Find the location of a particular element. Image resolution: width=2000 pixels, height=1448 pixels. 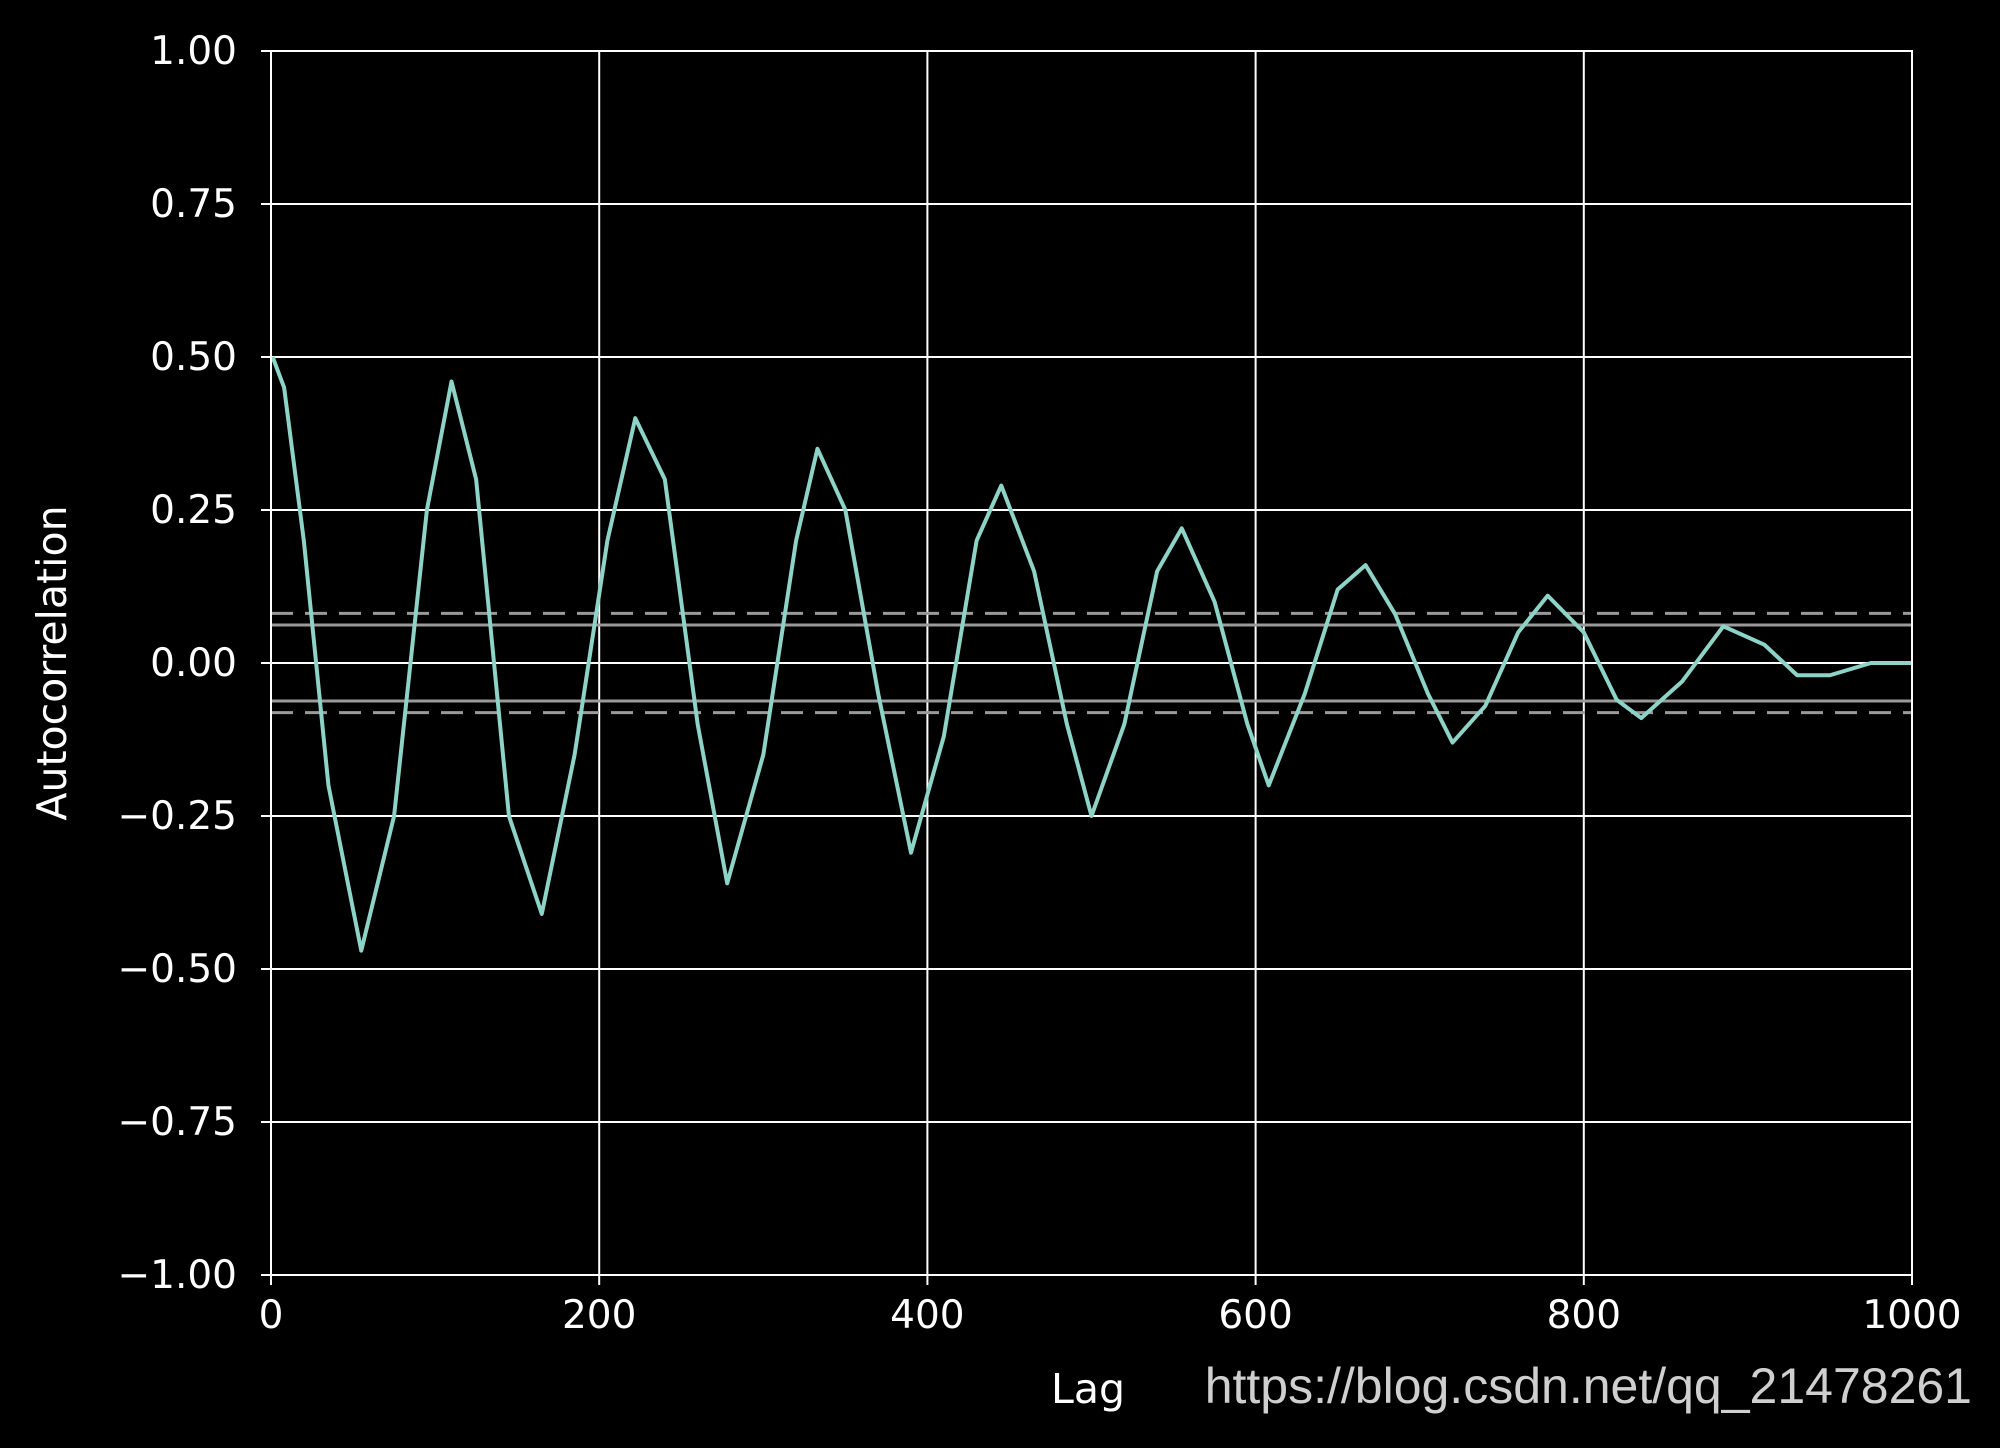

x-tick-label: 200 is located at coordinates (599, 1315).